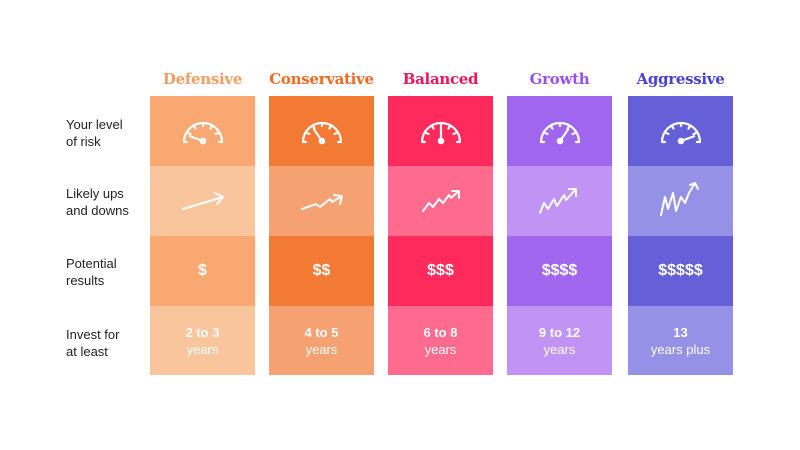  What do you see at coordinates (680, 79) in the screenshot?
I see `profile-heading: Aggressive` at bounding box center [680, 79].